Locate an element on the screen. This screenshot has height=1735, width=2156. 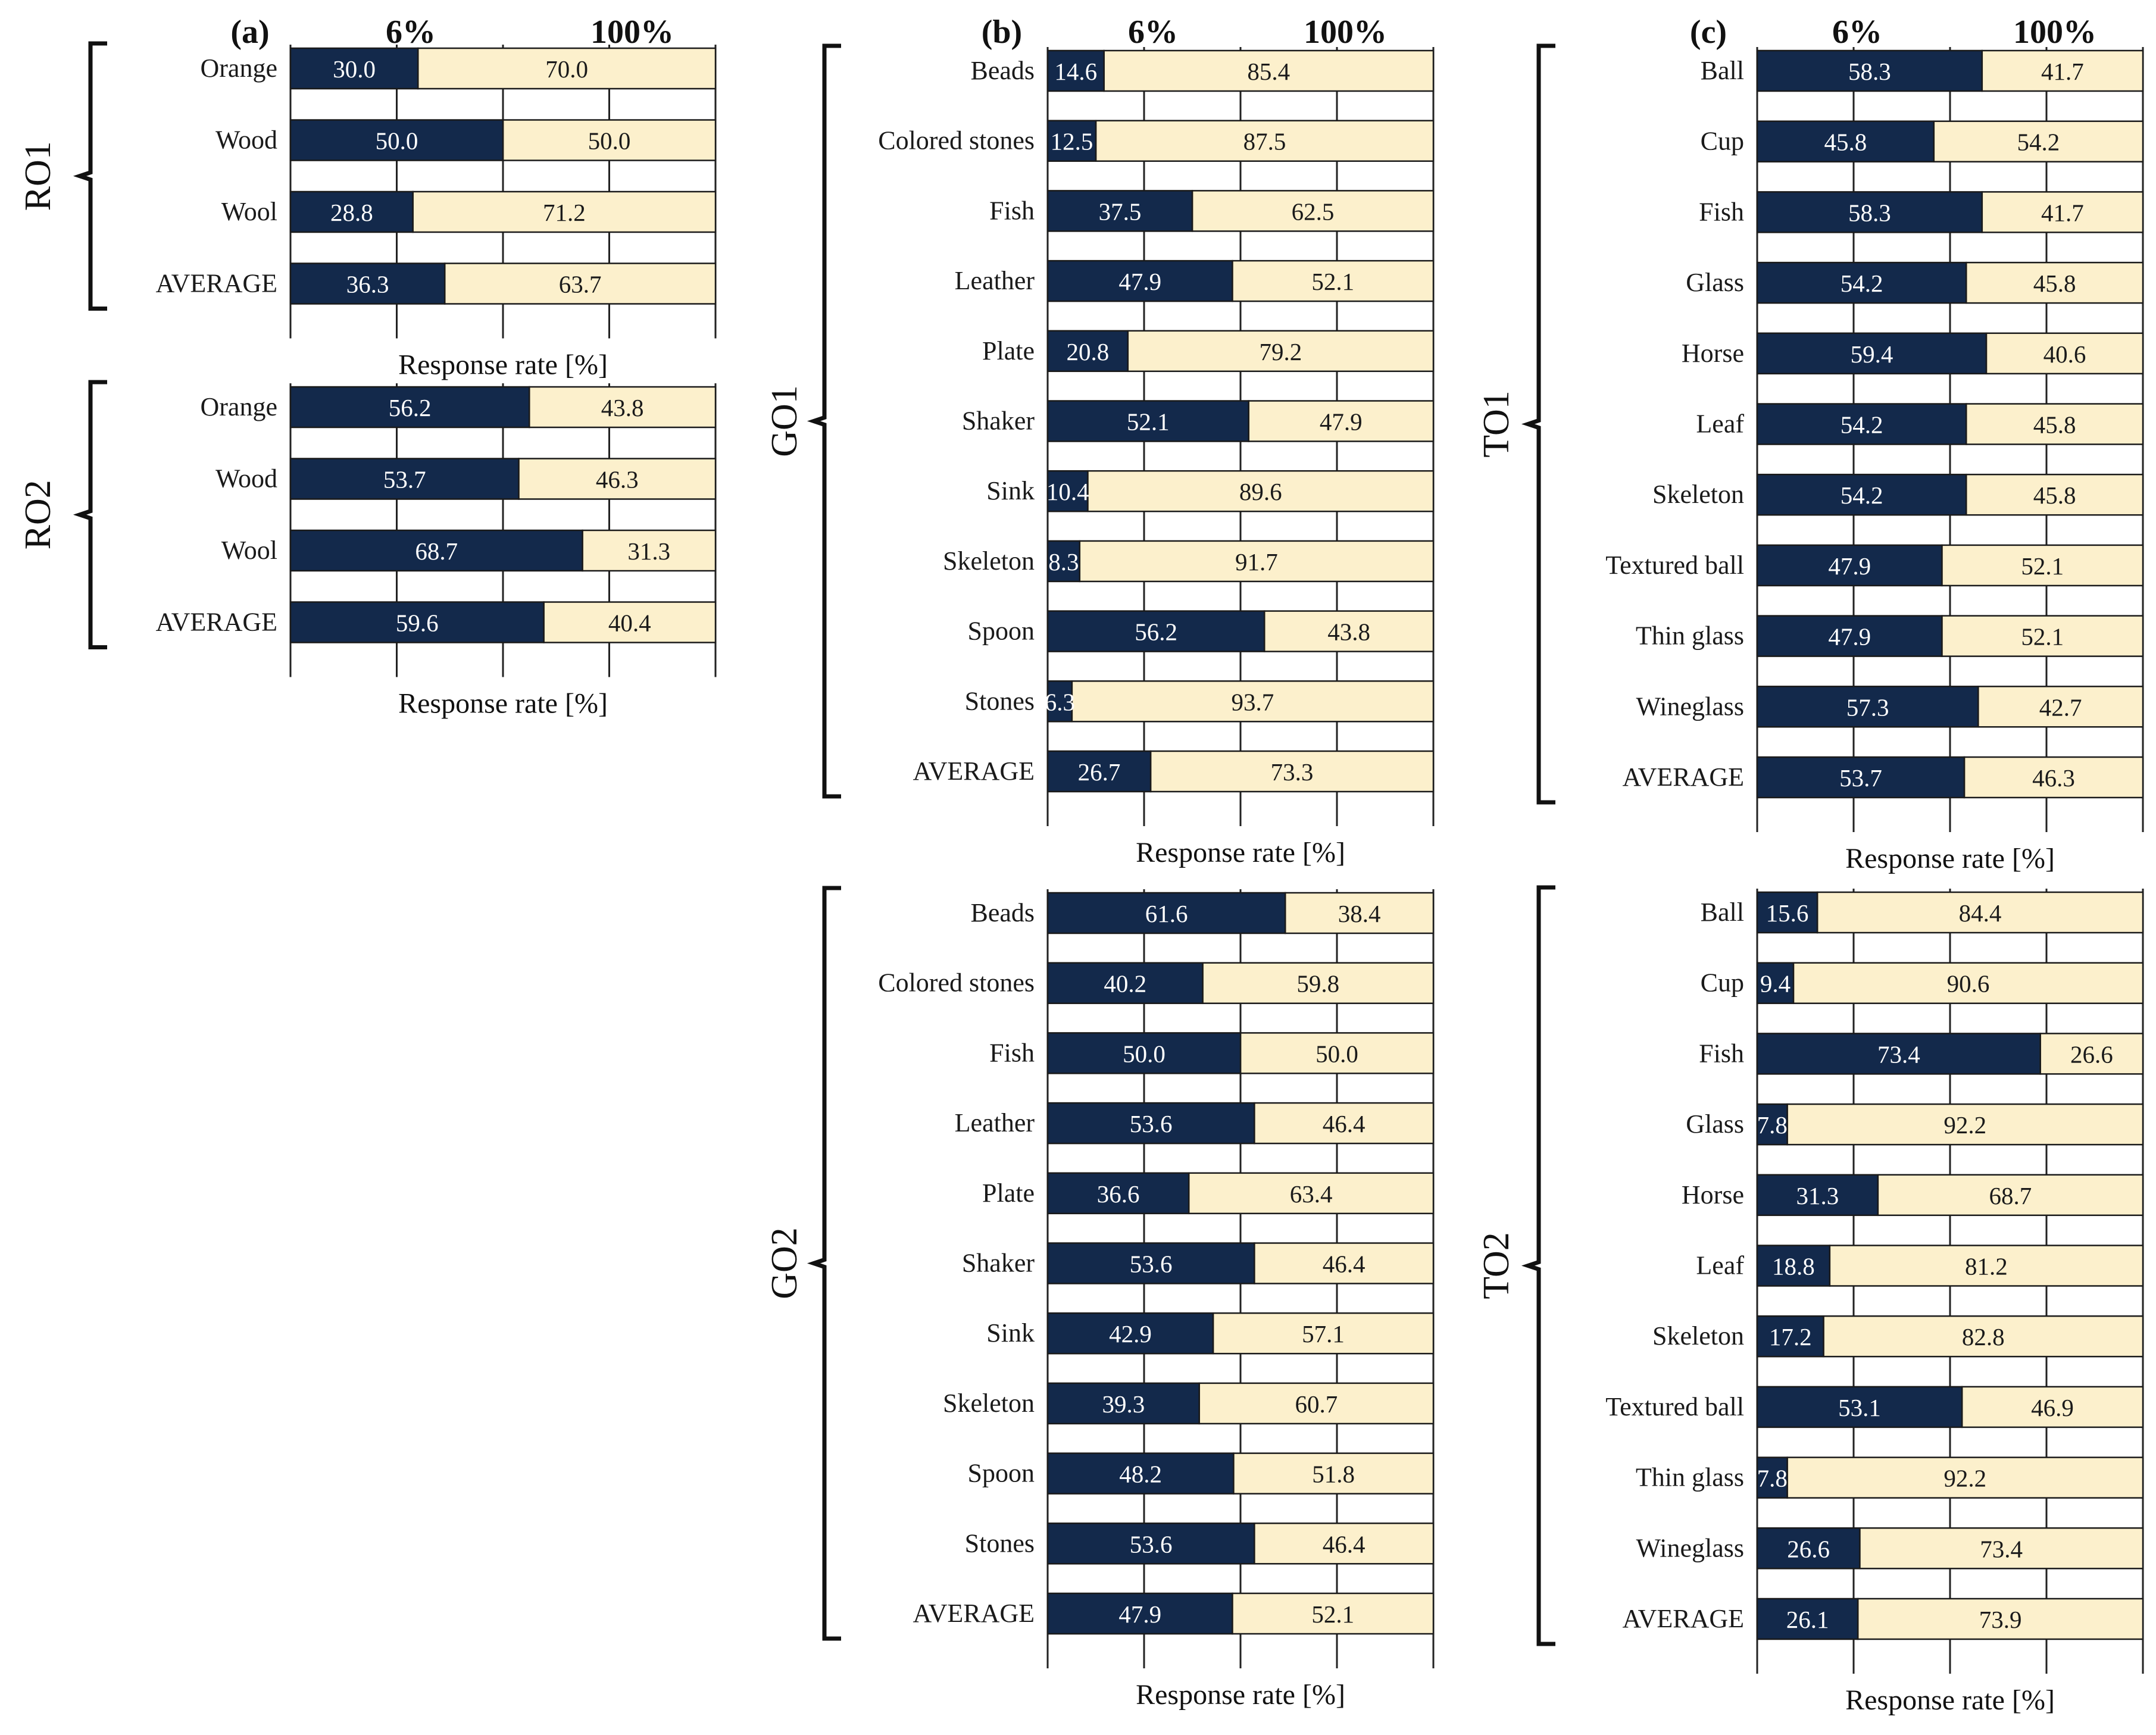
data-label-dark: 42.9 is located at coordinates (1130, 1334).